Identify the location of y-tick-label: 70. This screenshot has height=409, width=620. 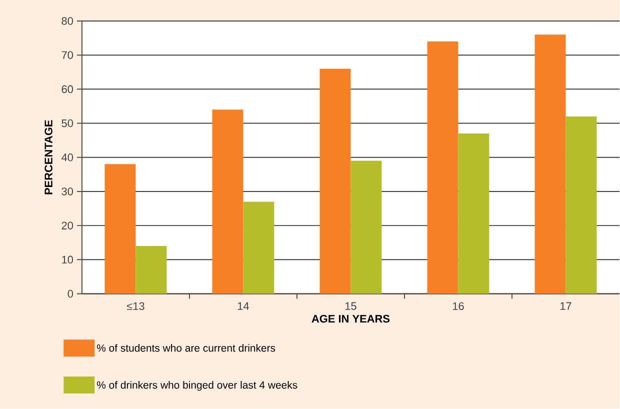
(67, 55).